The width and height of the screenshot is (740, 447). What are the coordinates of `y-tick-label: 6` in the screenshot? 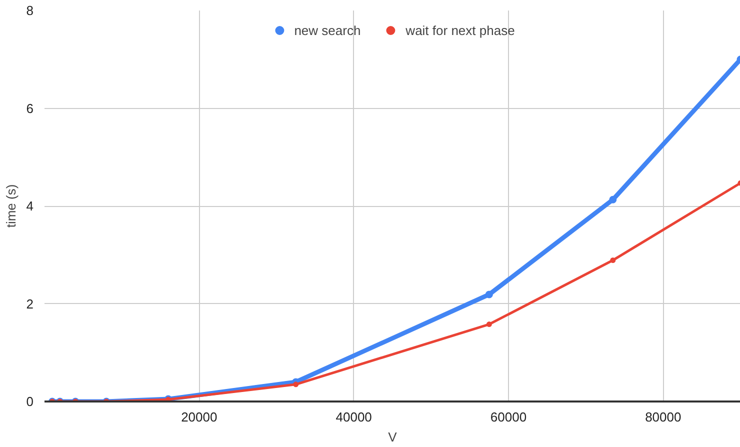 It's located at (30, 108).